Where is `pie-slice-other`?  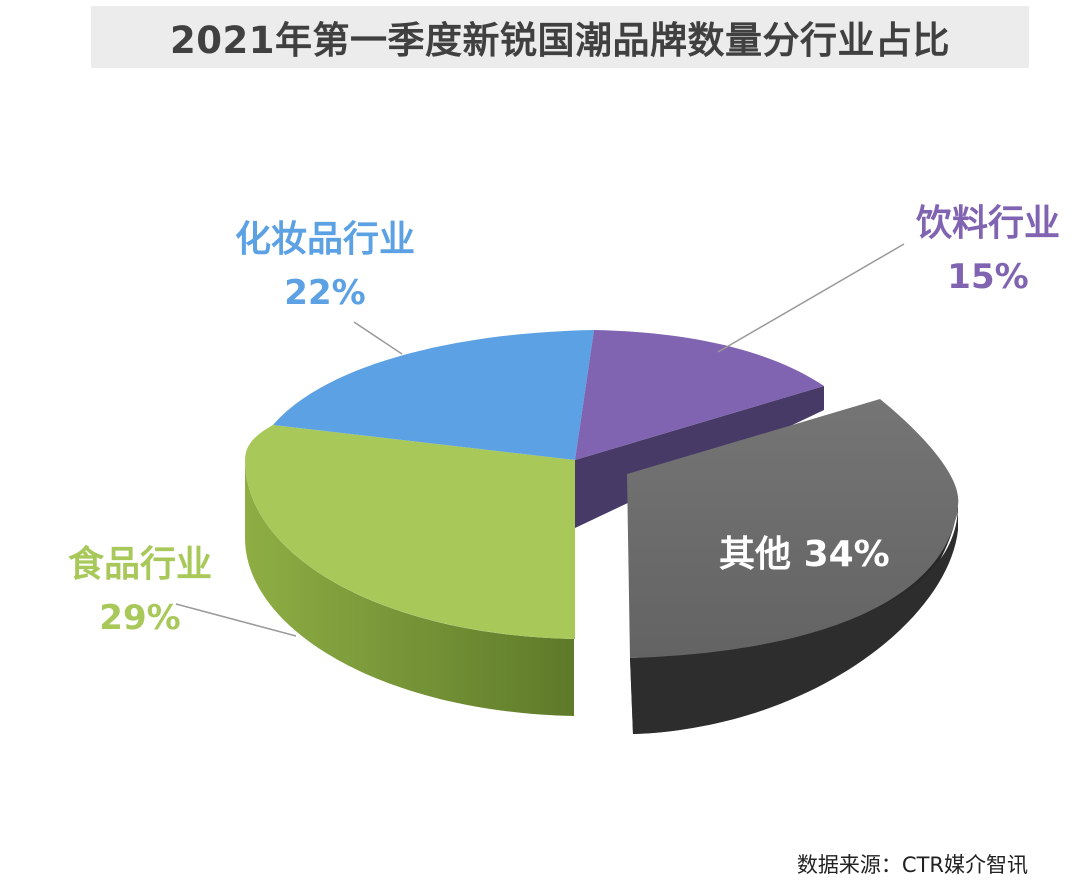
pie-slice-other is located at coordinates (793, 528).